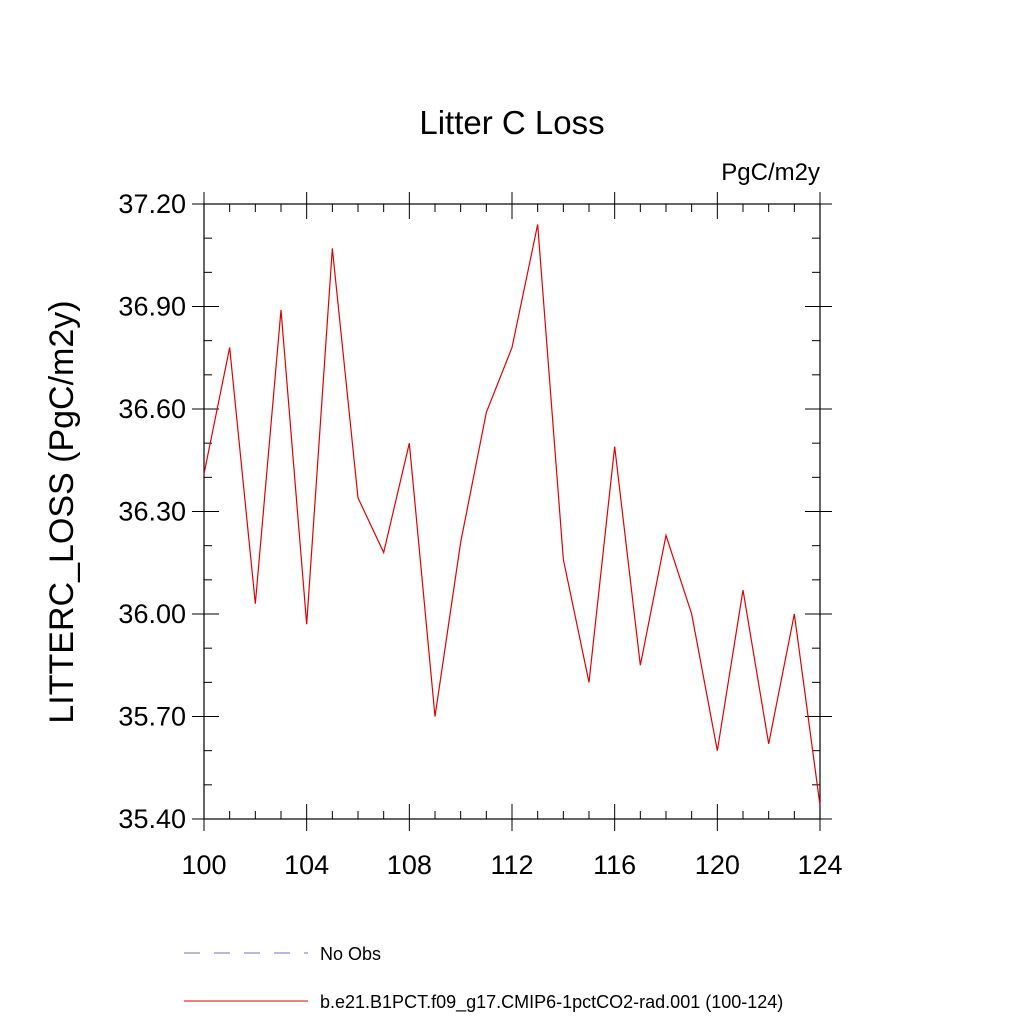 The width and height of the screenshot is (1024, 1024). Describe the element at coordinates (152, 204) in the screenshot. I see `y-tick-label: 37.20` at that location.